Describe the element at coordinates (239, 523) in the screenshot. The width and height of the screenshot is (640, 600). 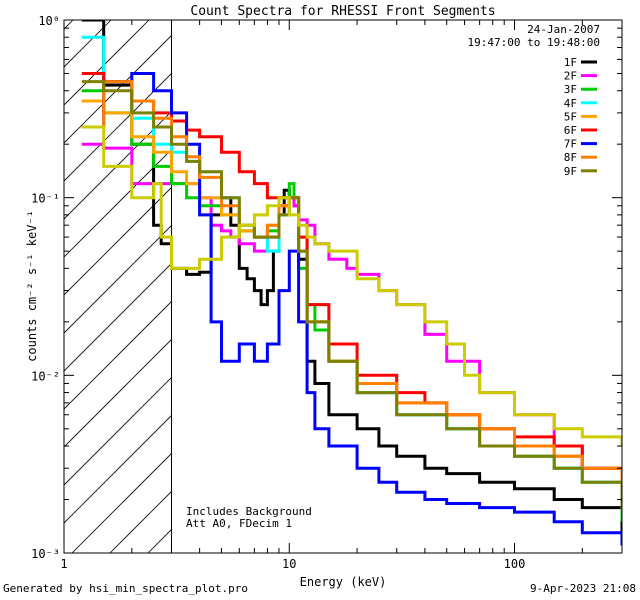
I see `annotation-attenuator: Att A0, FDecim 1` at that location.